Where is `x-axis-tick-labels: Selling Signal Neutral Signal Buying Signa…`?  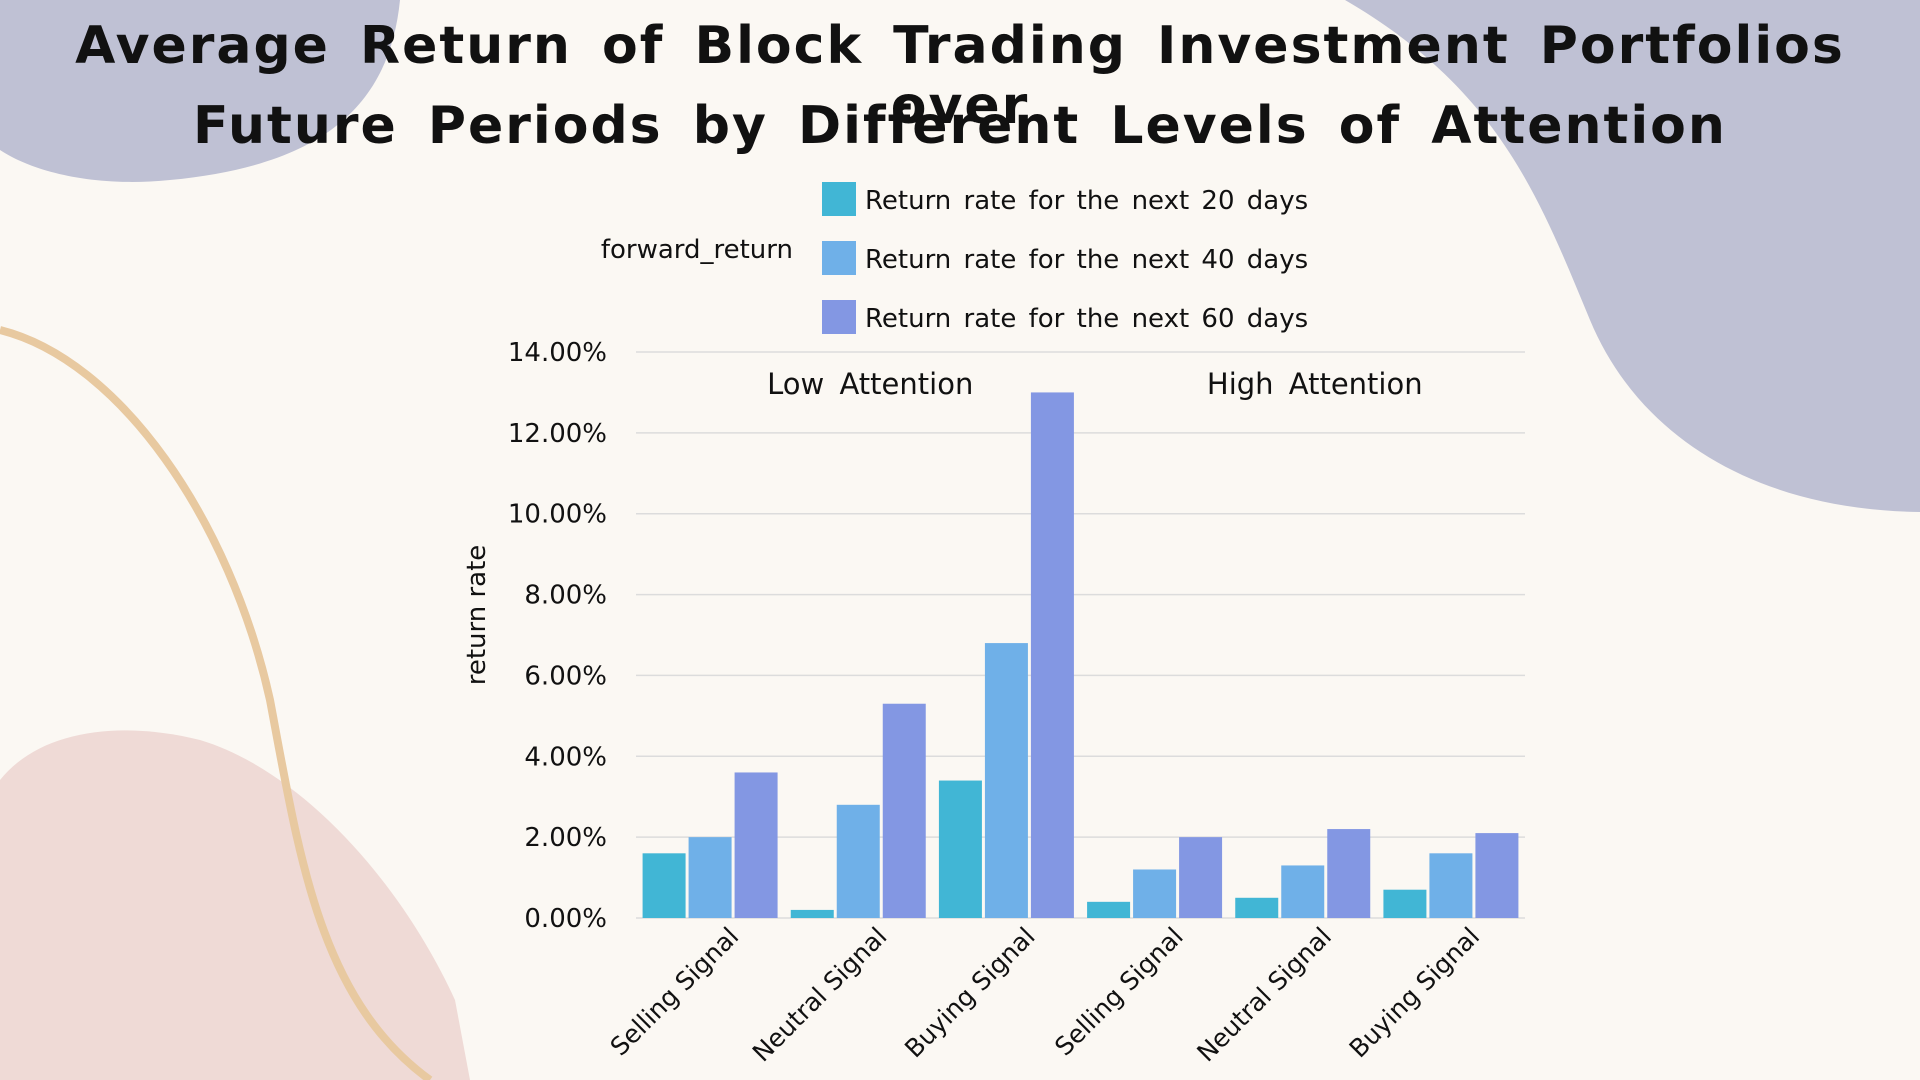 x-axis-tick-labels: Selling Signal Neutral Signal Buying Signa… is located at coordinates (1045, 995).